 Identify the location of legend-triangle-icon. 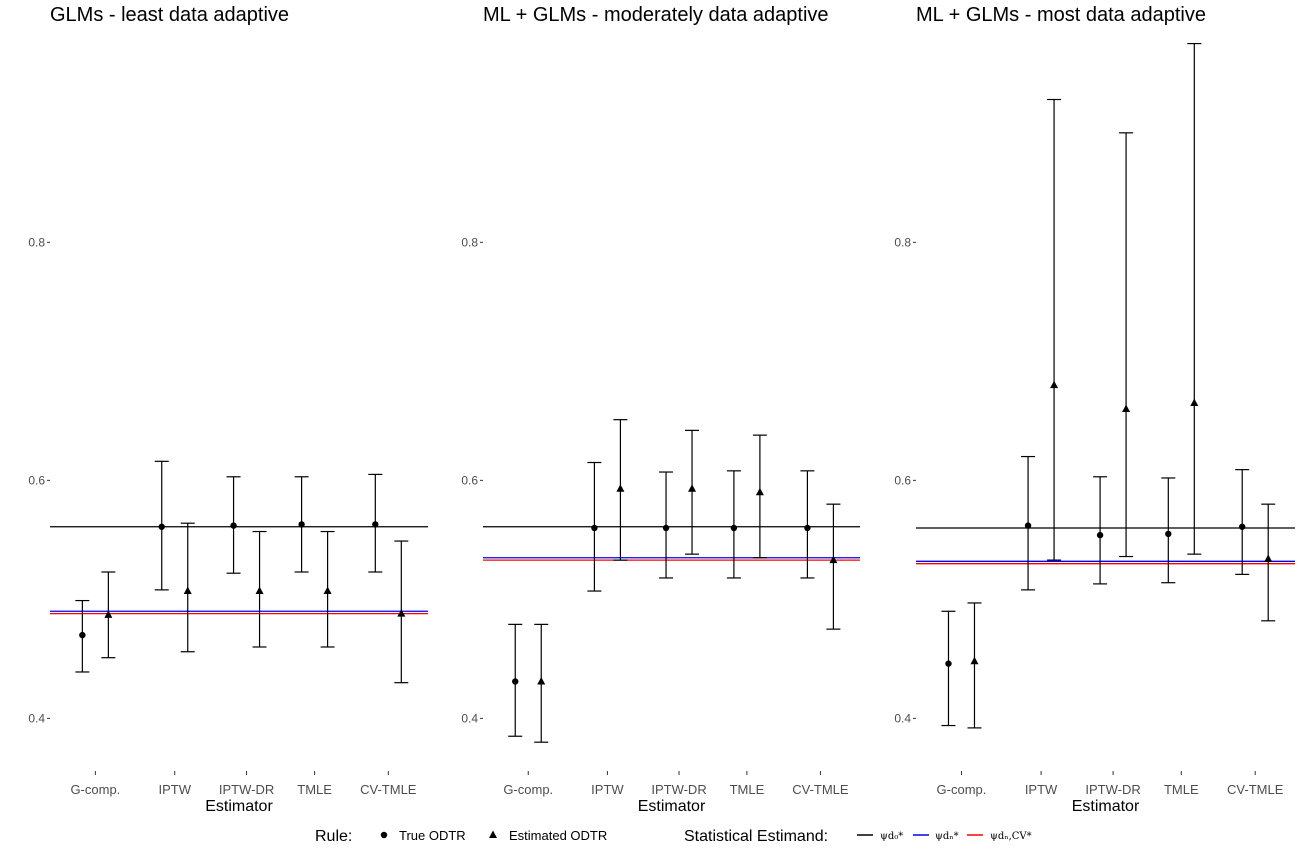
(493, 834).